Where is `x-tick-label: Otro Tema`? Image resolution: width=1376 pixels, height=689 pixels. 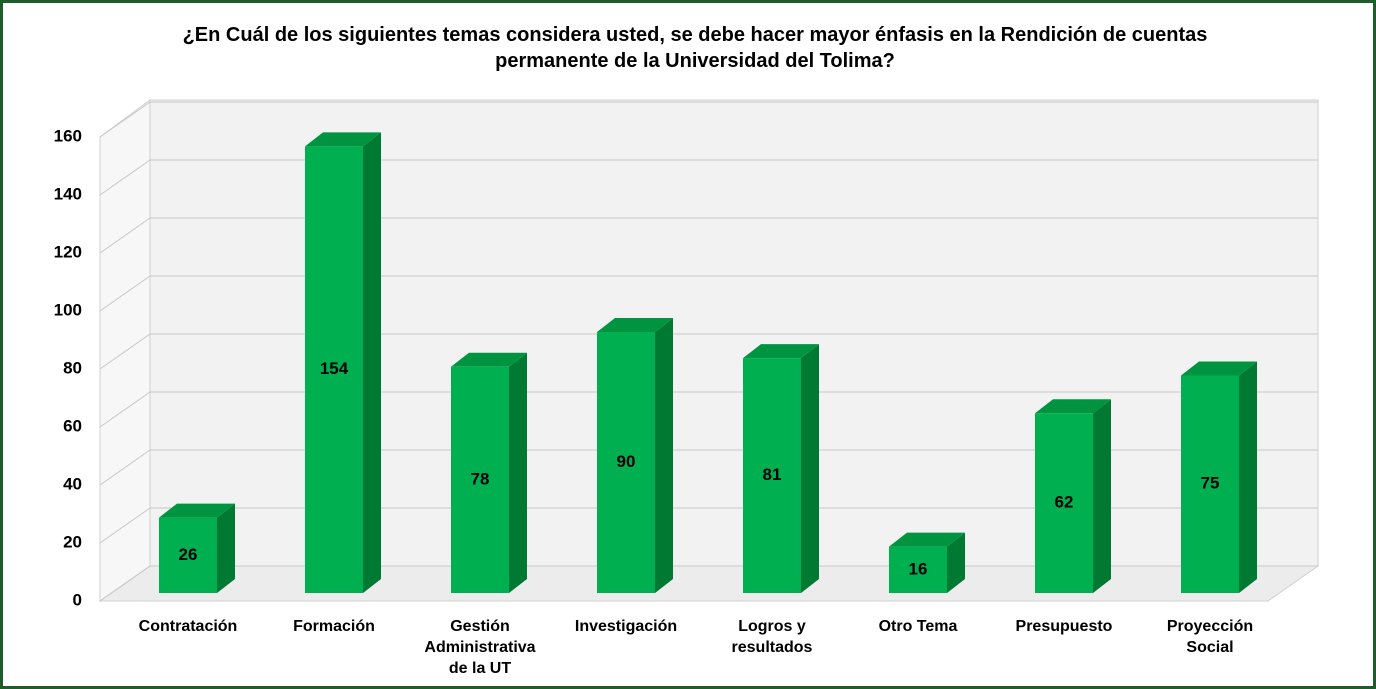
x-tick-label: Otro Tema is located at coordinates (918, 626).